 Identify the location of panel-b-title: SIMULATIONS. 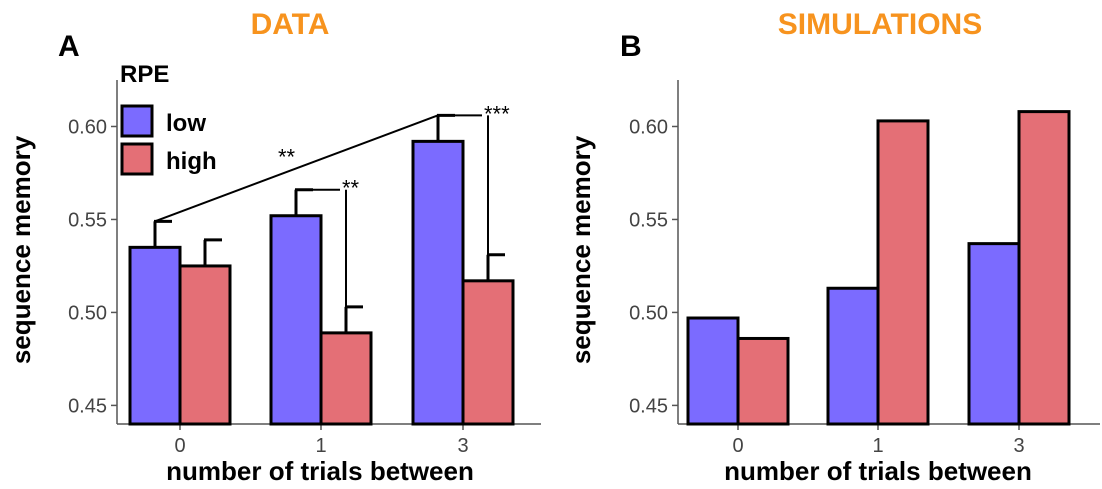
(880, 24).